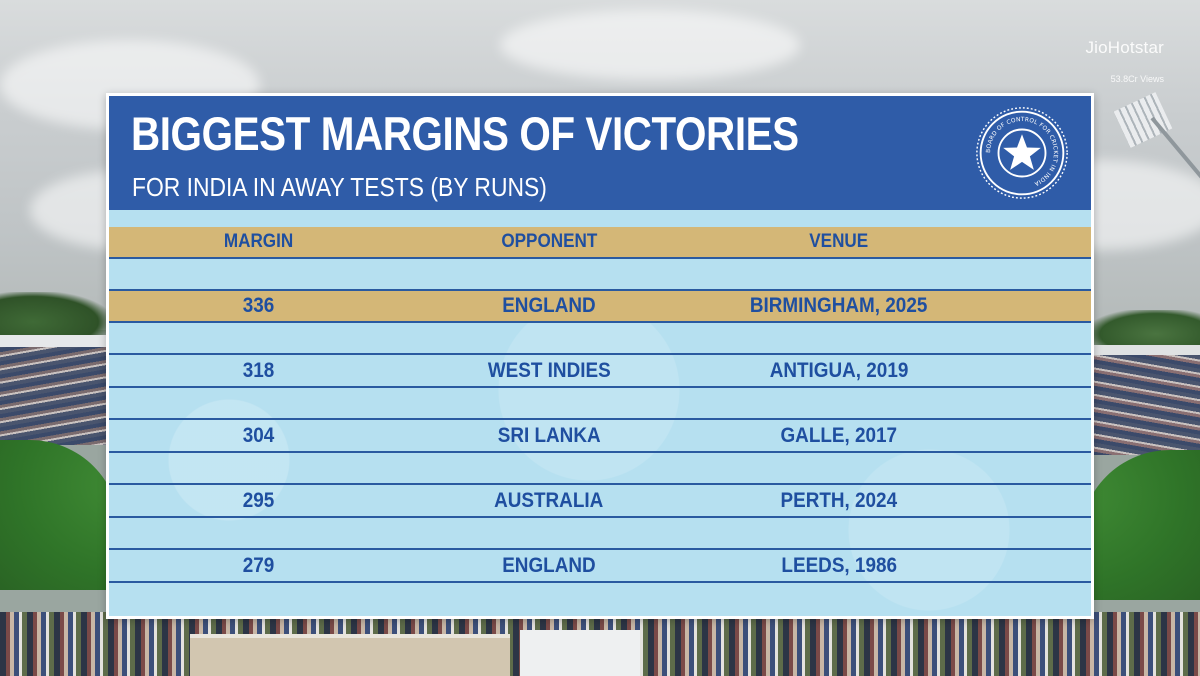 The image size is (1200, 676). I want to click on broadcaster-logo: JioHotstar, so click(1124, 47).